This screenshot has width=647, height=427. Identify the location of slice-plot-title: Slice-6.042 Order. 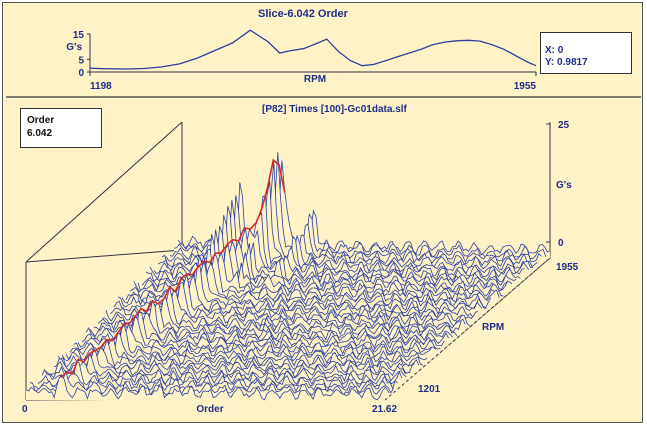
(303, 14).